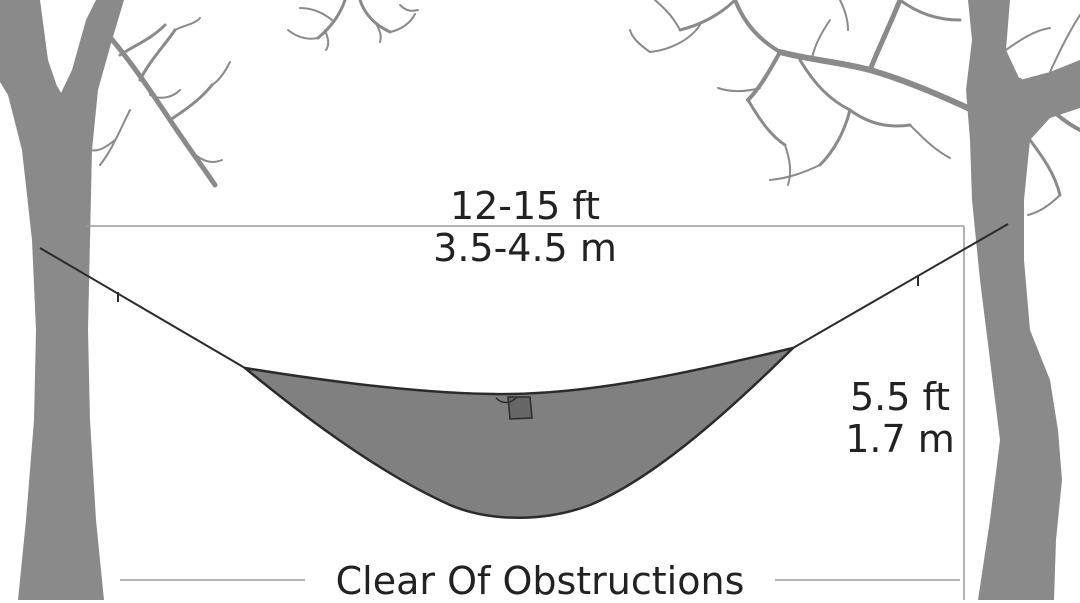  What do you see at coordinates (525, 248) in the screenshot?
I see `span-distance-meters: 3.5-4.5 m` at bounding box center [525, 248].